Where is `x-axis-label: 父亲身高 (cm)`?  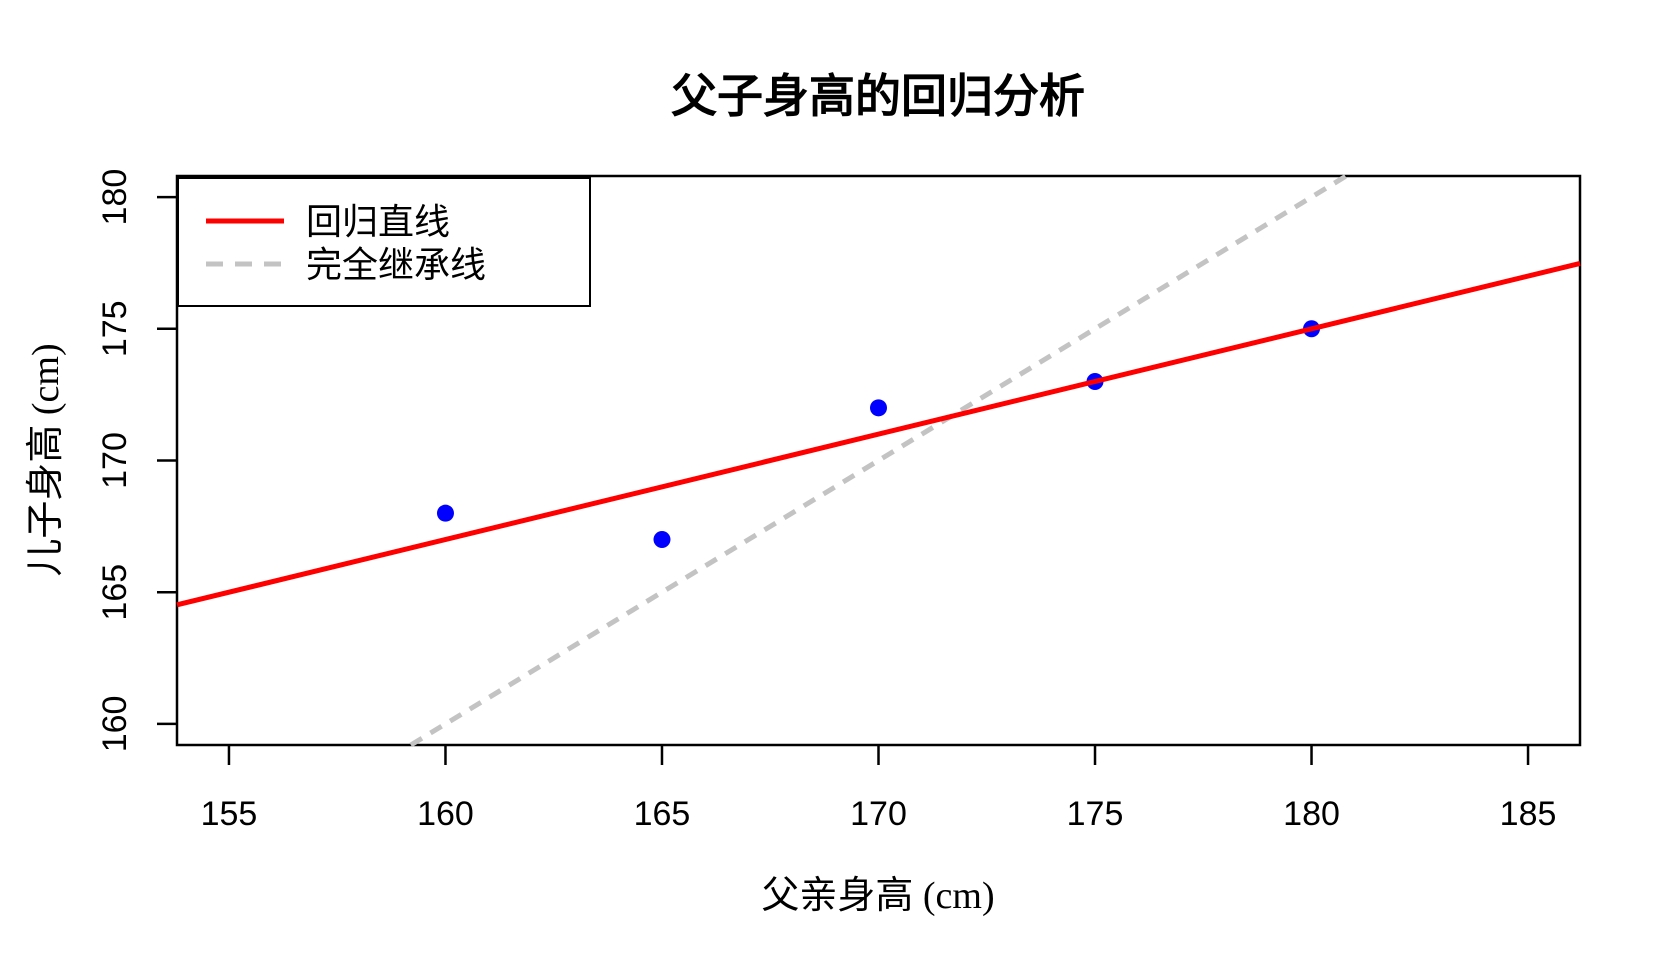
x-axis-label: 父亲身高 (cm) is located at coordinates (877, 896).